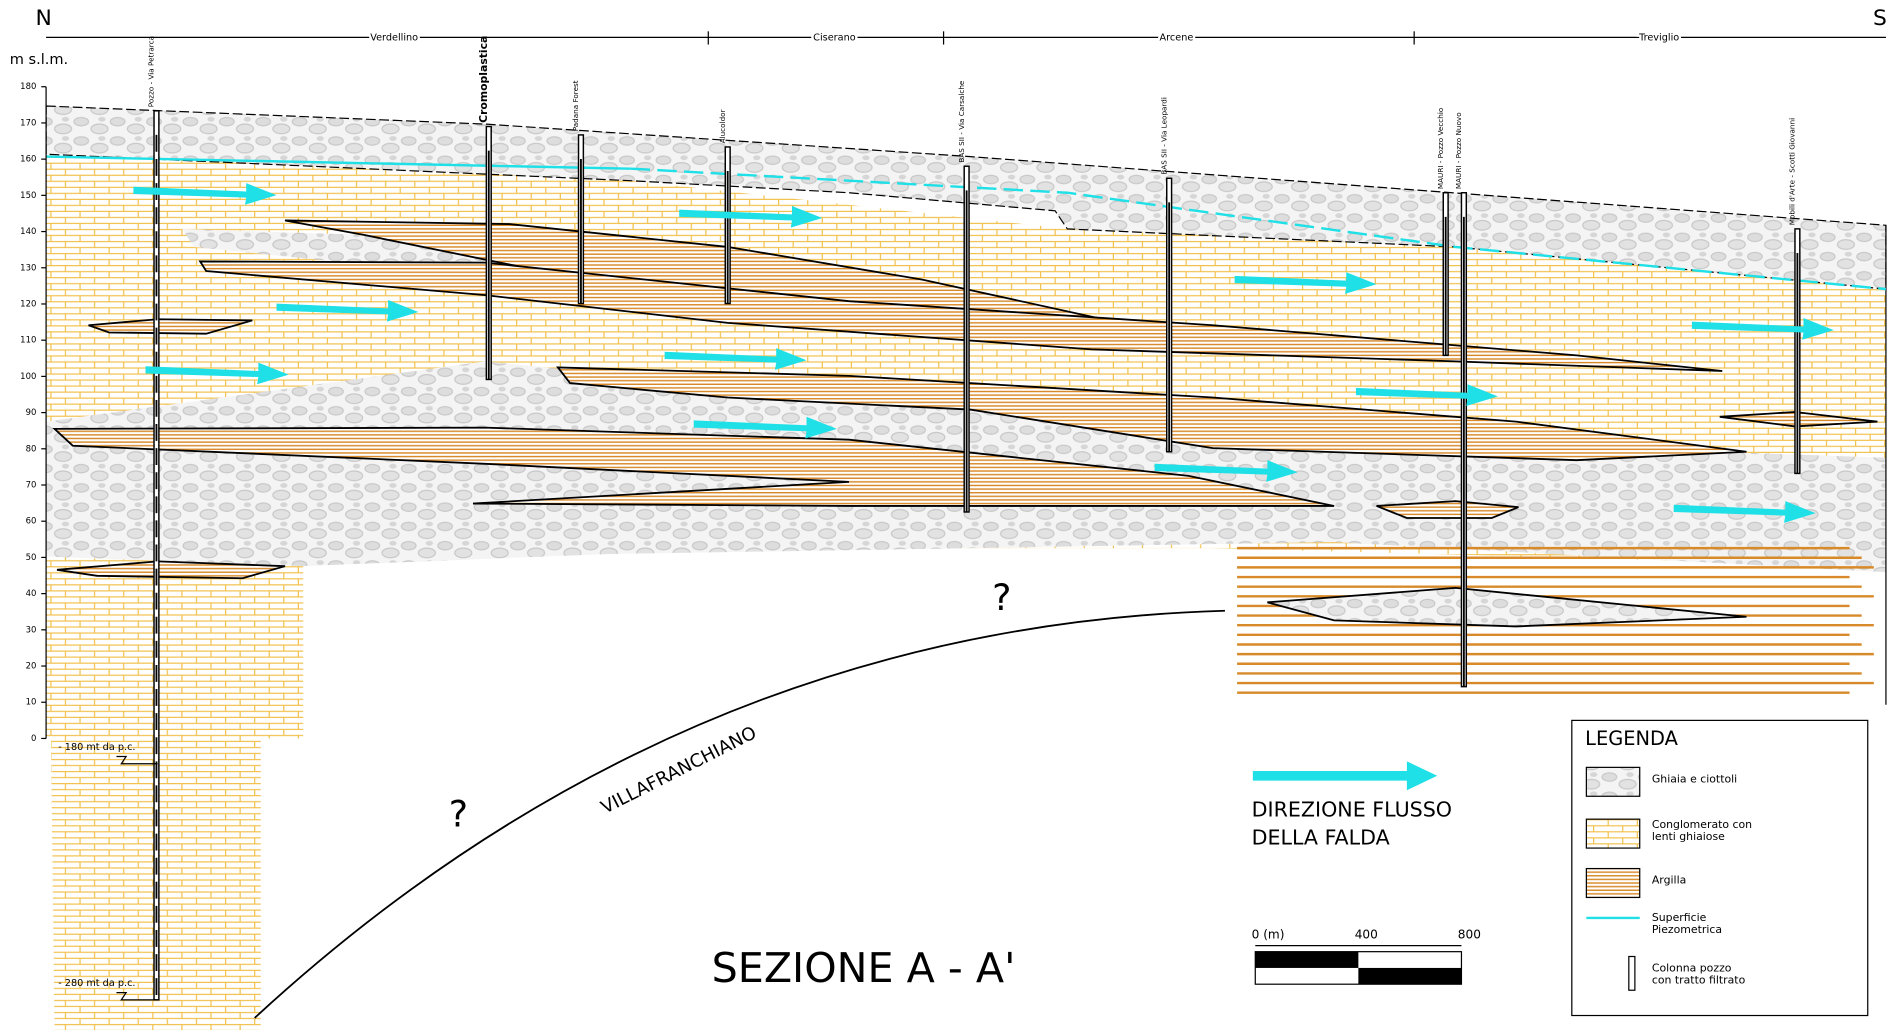 This screenshot has height=1036, width=1892. I want to click on flow-legend-arrow, so click(1345, 776).